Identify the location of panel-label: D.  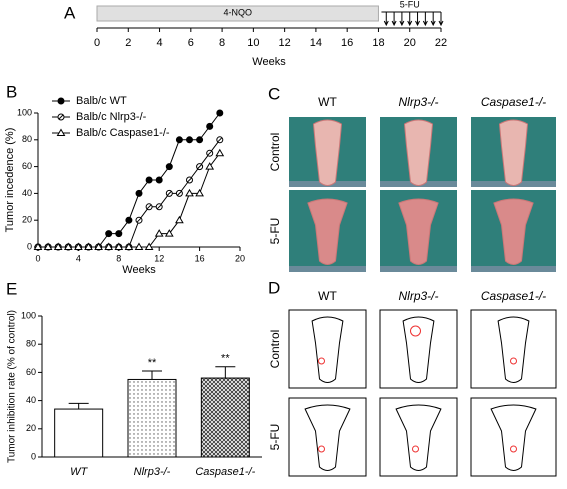
(274, 287).